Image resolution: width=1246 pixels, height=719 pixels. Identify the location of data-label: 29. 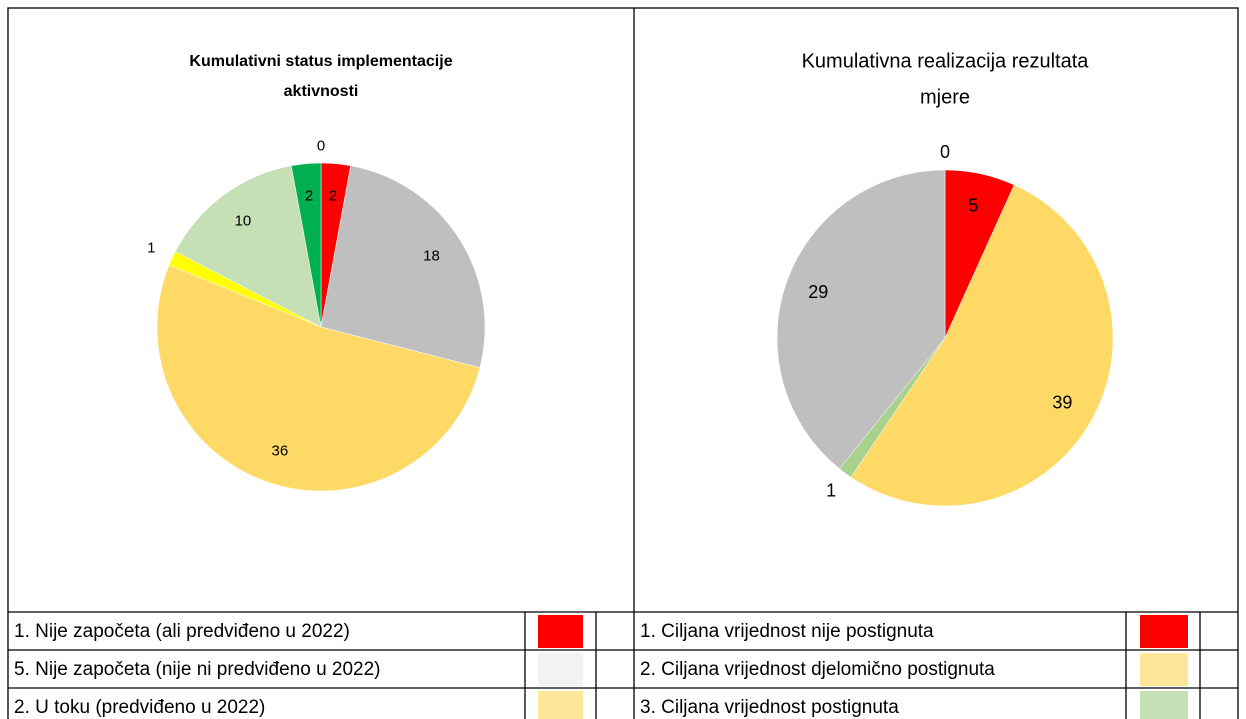
(818, 292).